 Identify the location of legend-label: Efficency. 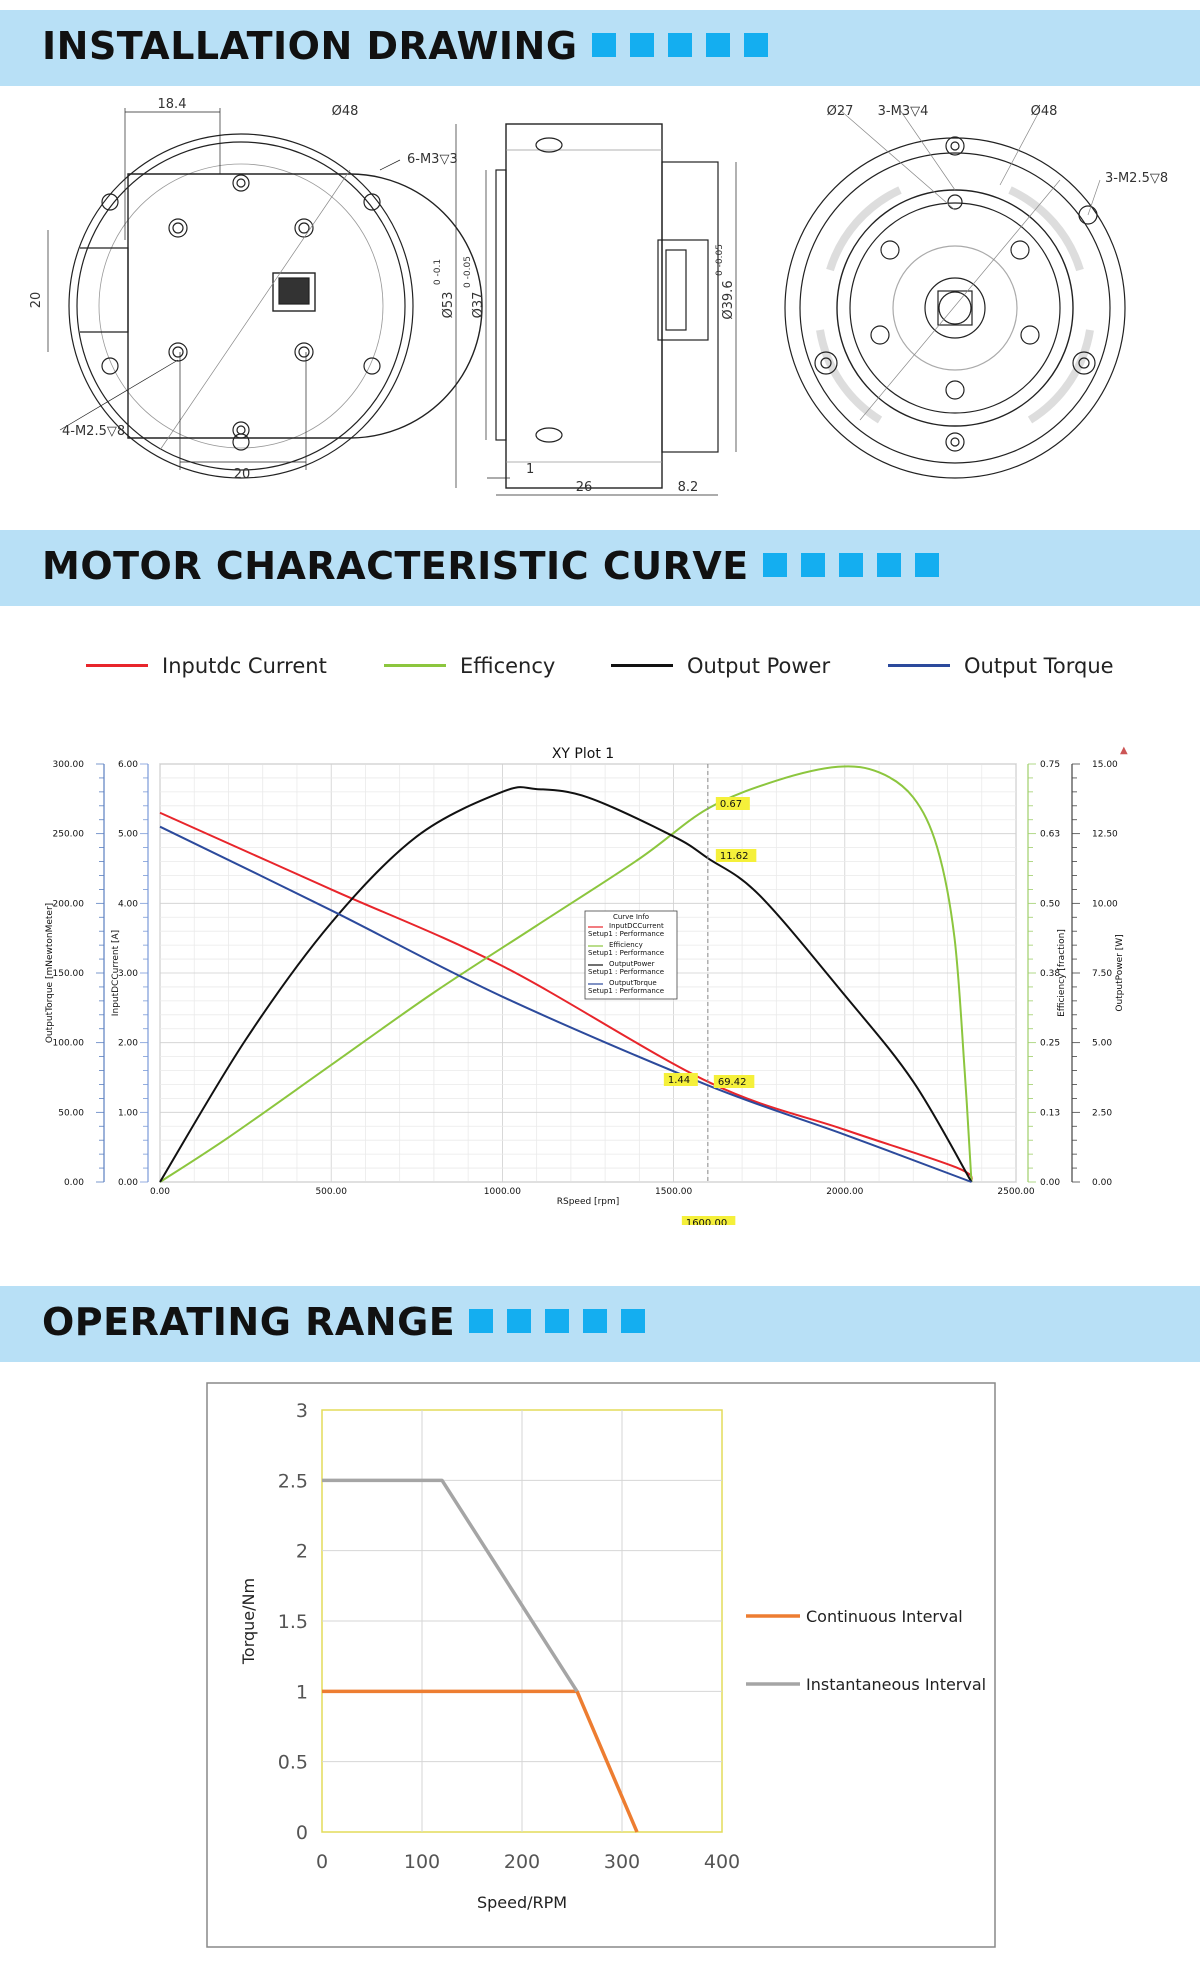
(508, 666).